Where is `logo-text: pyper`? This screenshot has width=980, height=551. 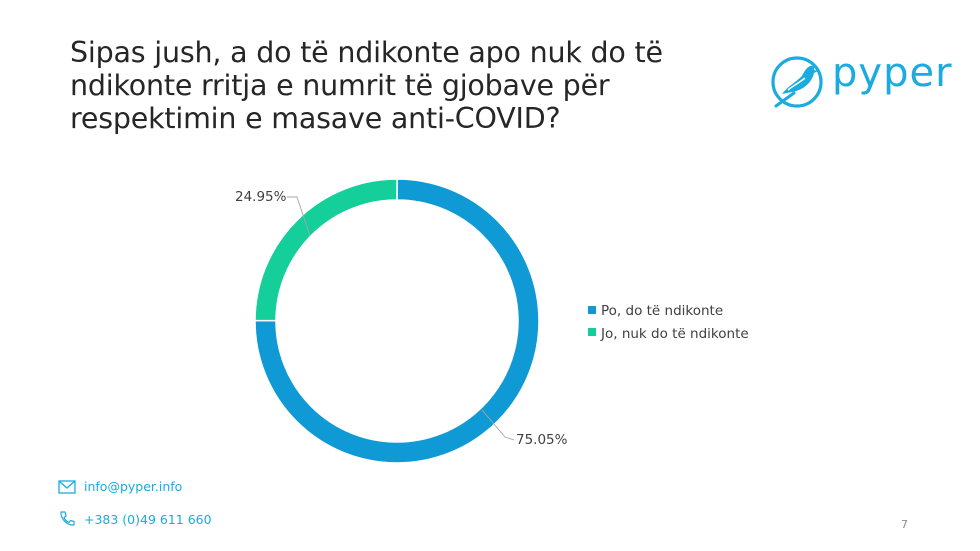
logo-text: pyper is located at coordinates (892, 73).